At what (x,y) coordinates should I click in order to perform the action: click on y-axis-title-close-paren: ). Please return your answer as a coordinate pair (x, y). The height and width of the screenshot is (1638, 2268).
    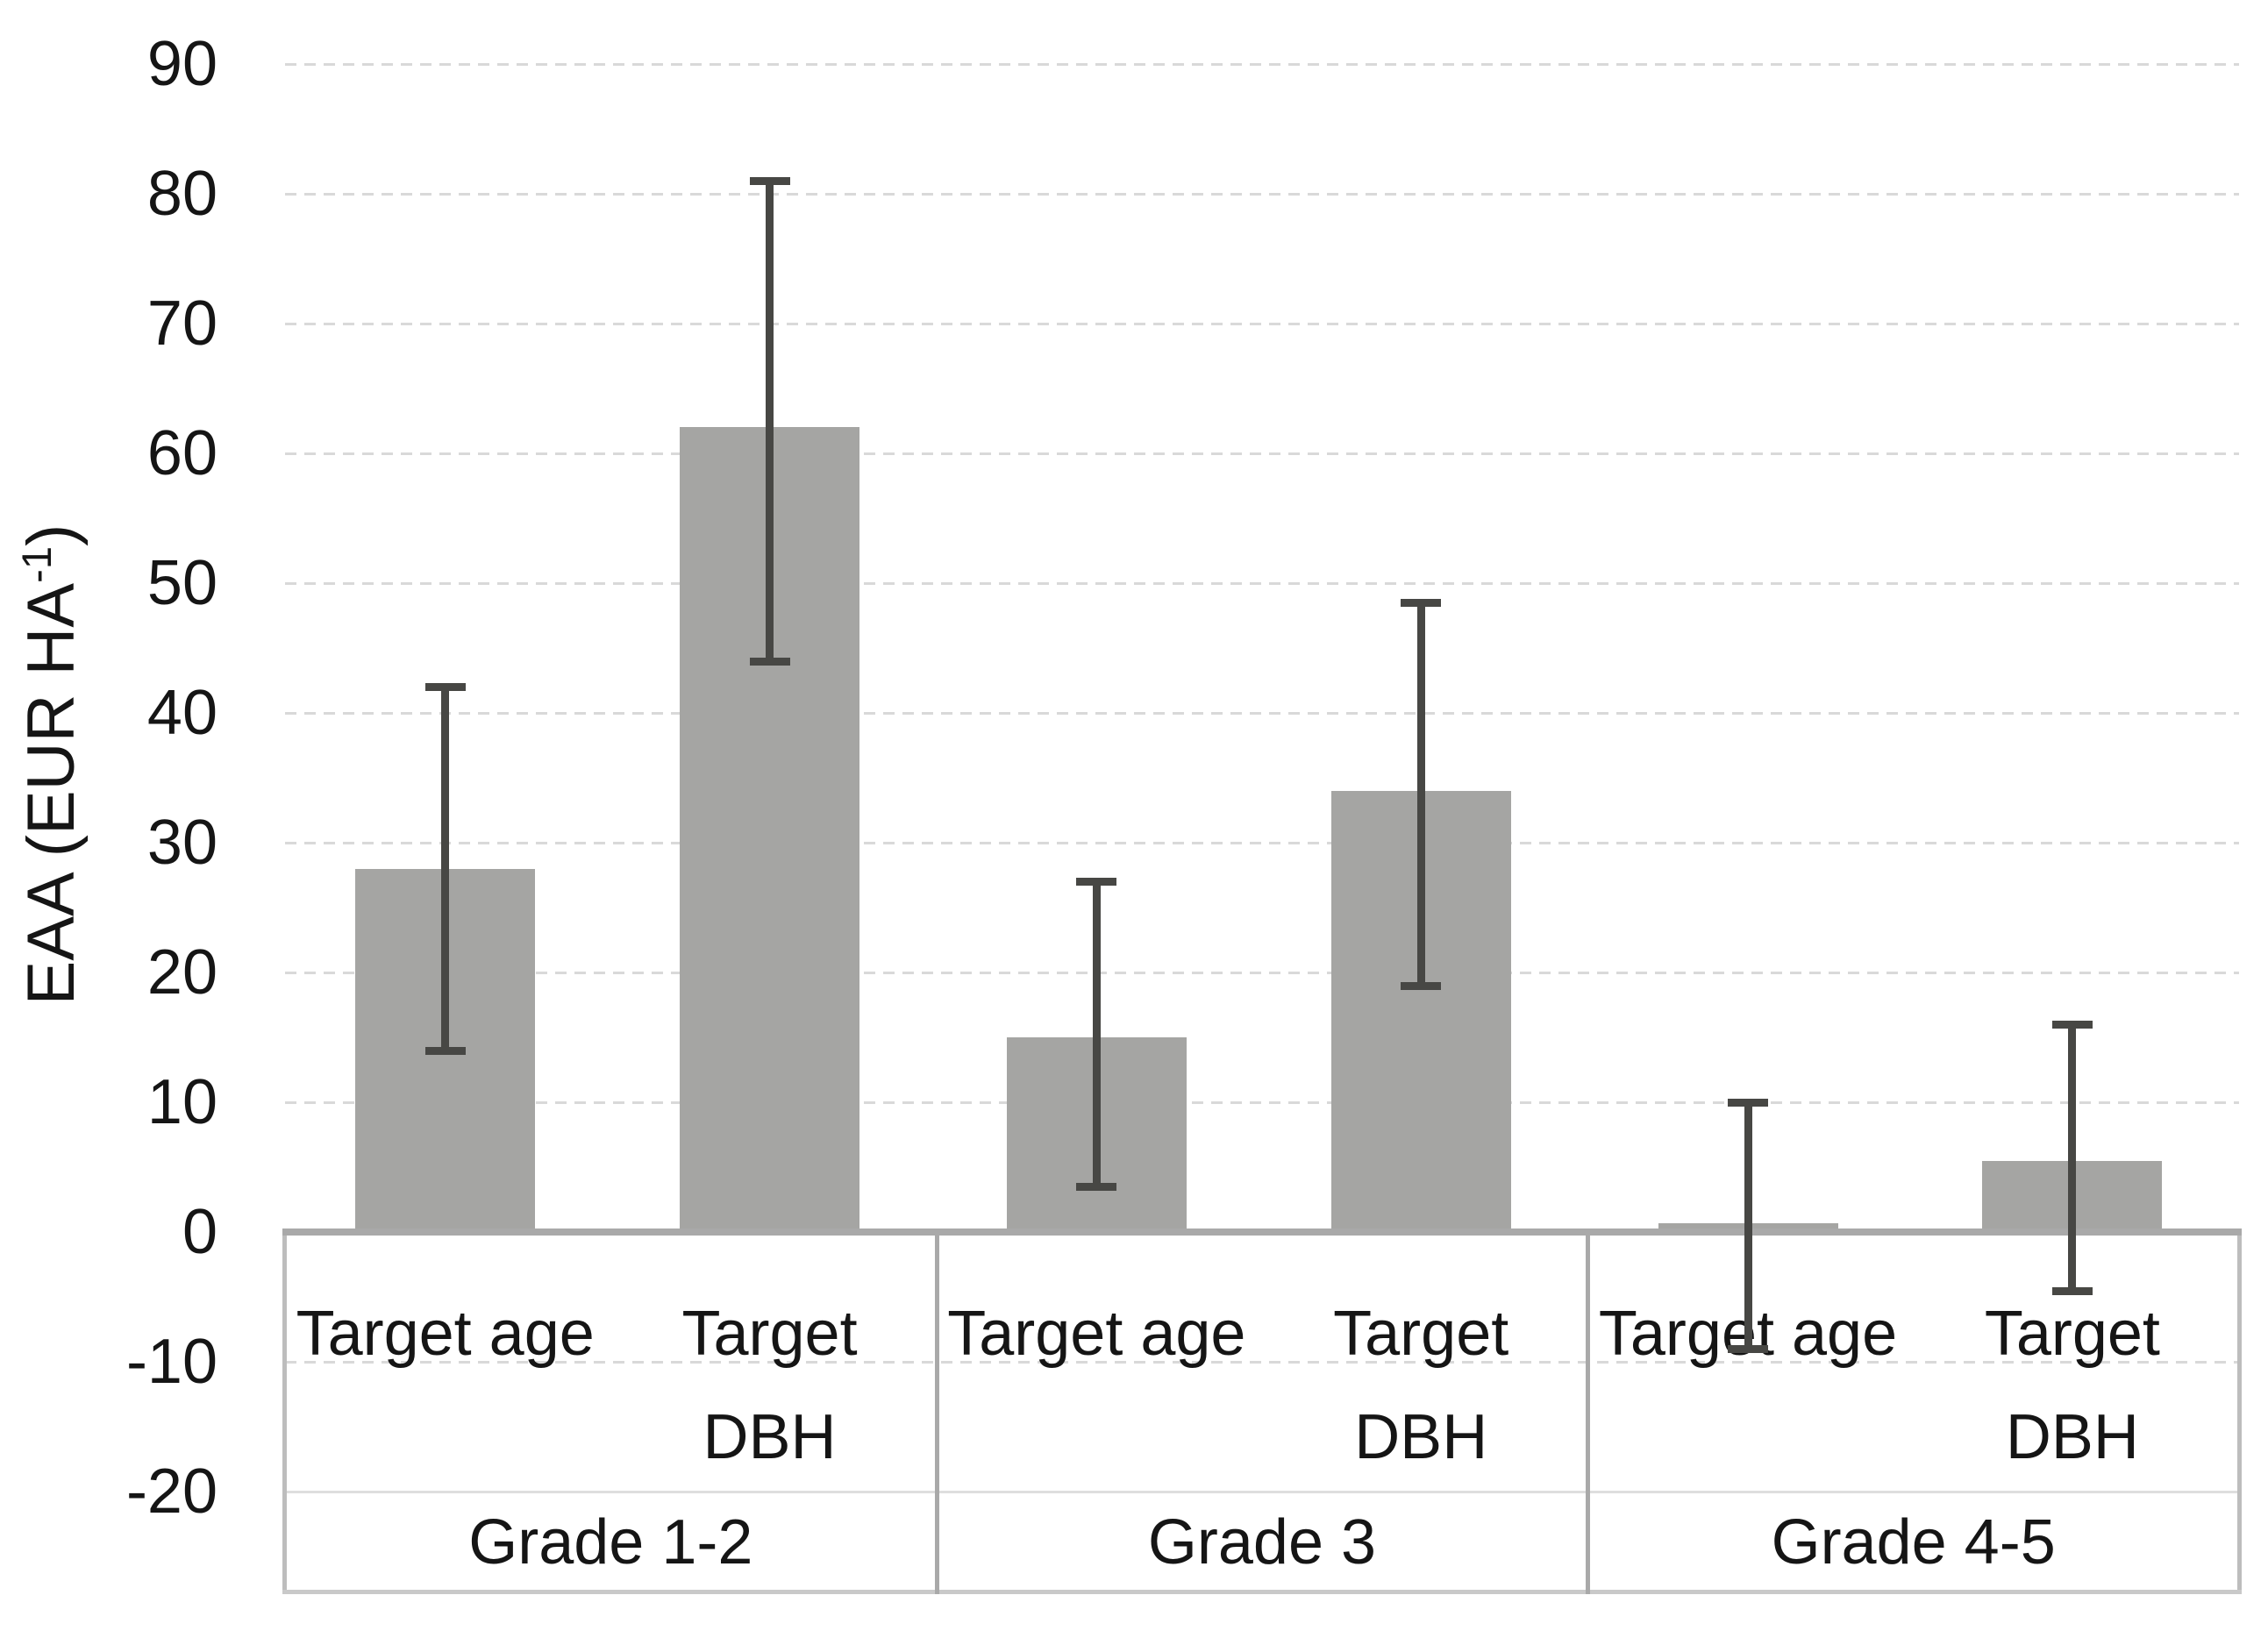
    Looking at the image, I should click on (51, 534).